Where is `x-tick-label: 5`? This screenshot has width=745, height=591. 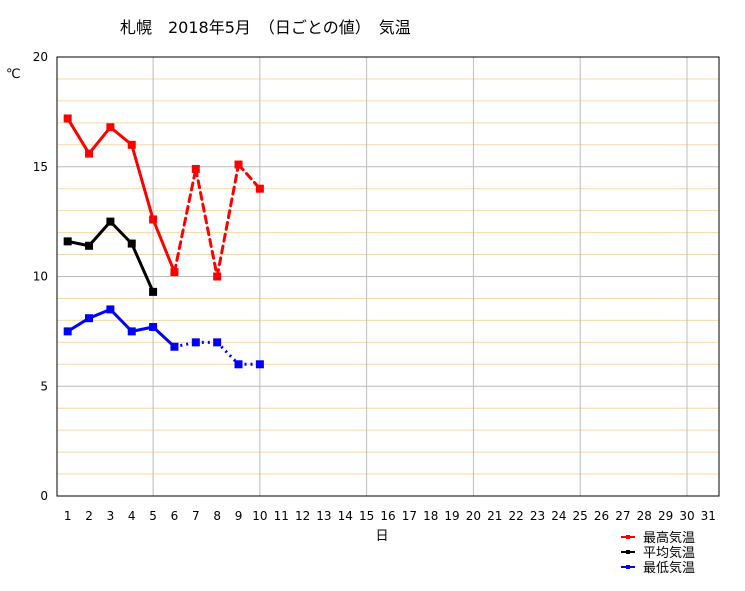
x-tick-label: 5 is located at coordinates (153, 516).